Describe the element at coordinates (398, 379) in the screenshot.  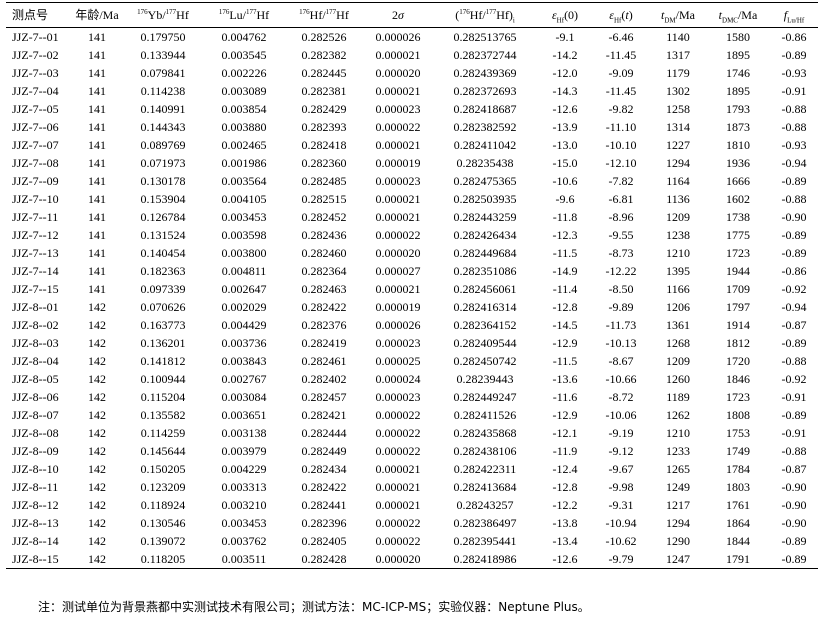
I see `cell-2sigma: 0.000024` at that location.